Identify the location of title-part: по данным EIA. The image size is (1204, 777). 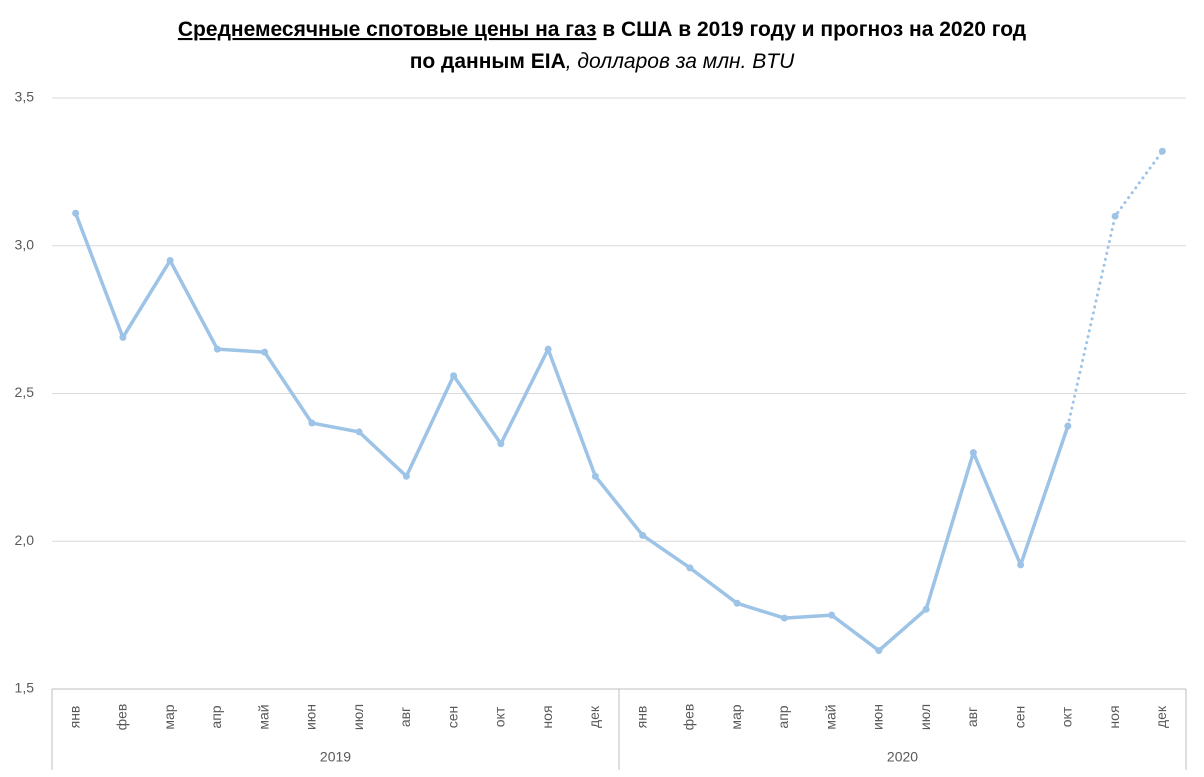
(488, 61).